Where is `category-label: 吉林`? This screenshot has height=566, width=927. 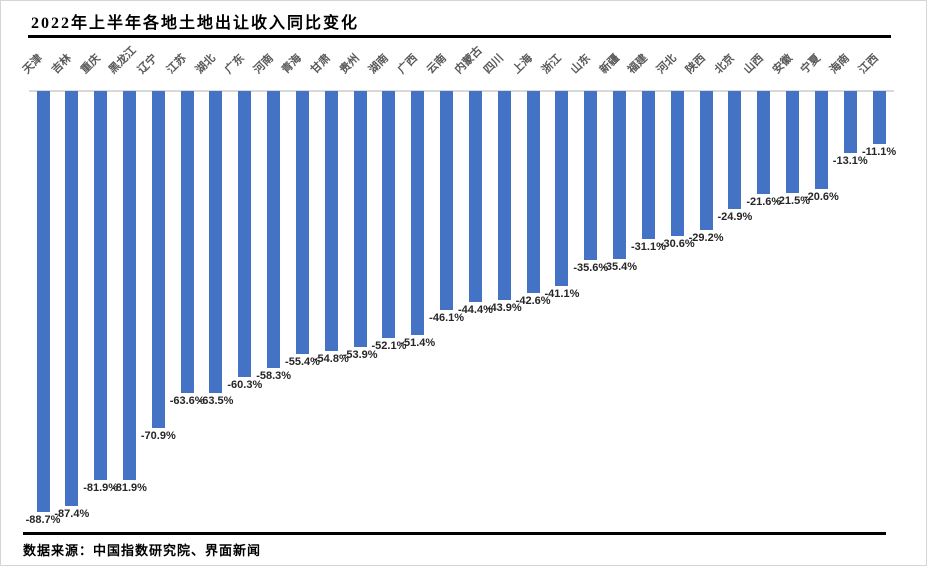
category-label: 吉林 is located at coordinates (61, 64).